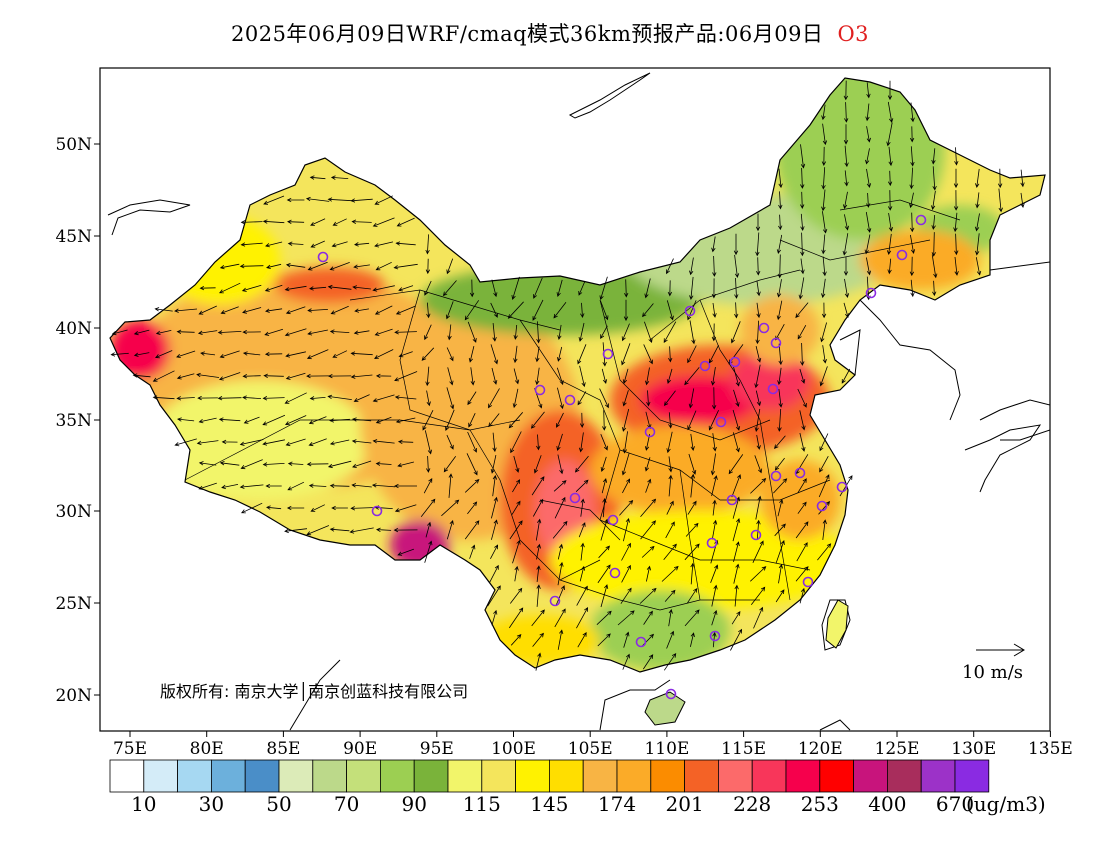  What do you see at coordinates (993, 663) in the screenshot?
I see `reference-vector: 10 m/s` at bounding box center [993, 663].